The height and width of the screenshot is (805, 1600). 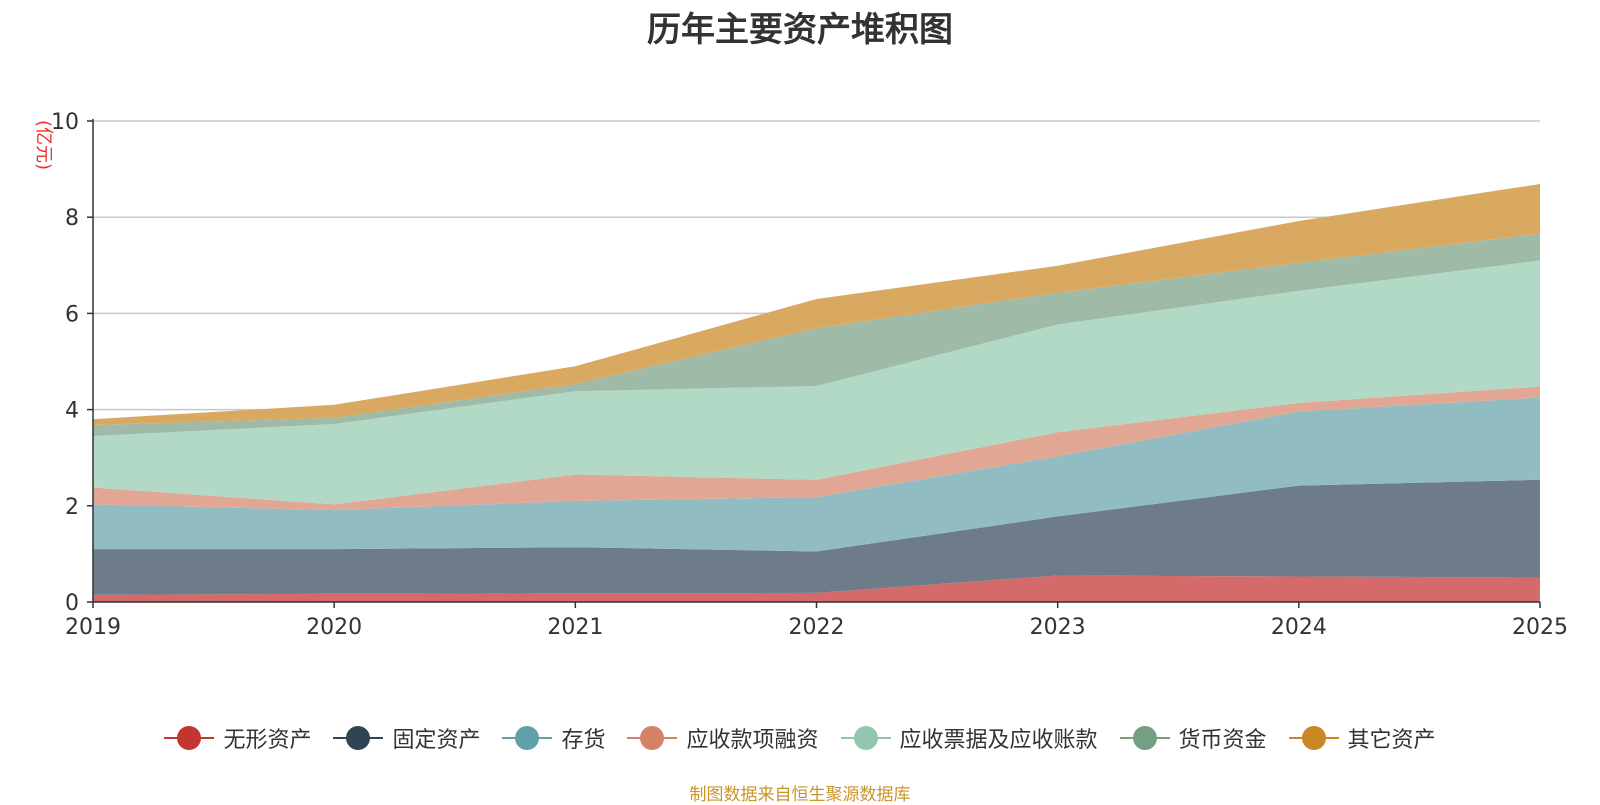 What do you see at coordinates (334, 627) in the screenshot?
I see `x-tick-label-2020: 2020` at bounding box center [334, 627].